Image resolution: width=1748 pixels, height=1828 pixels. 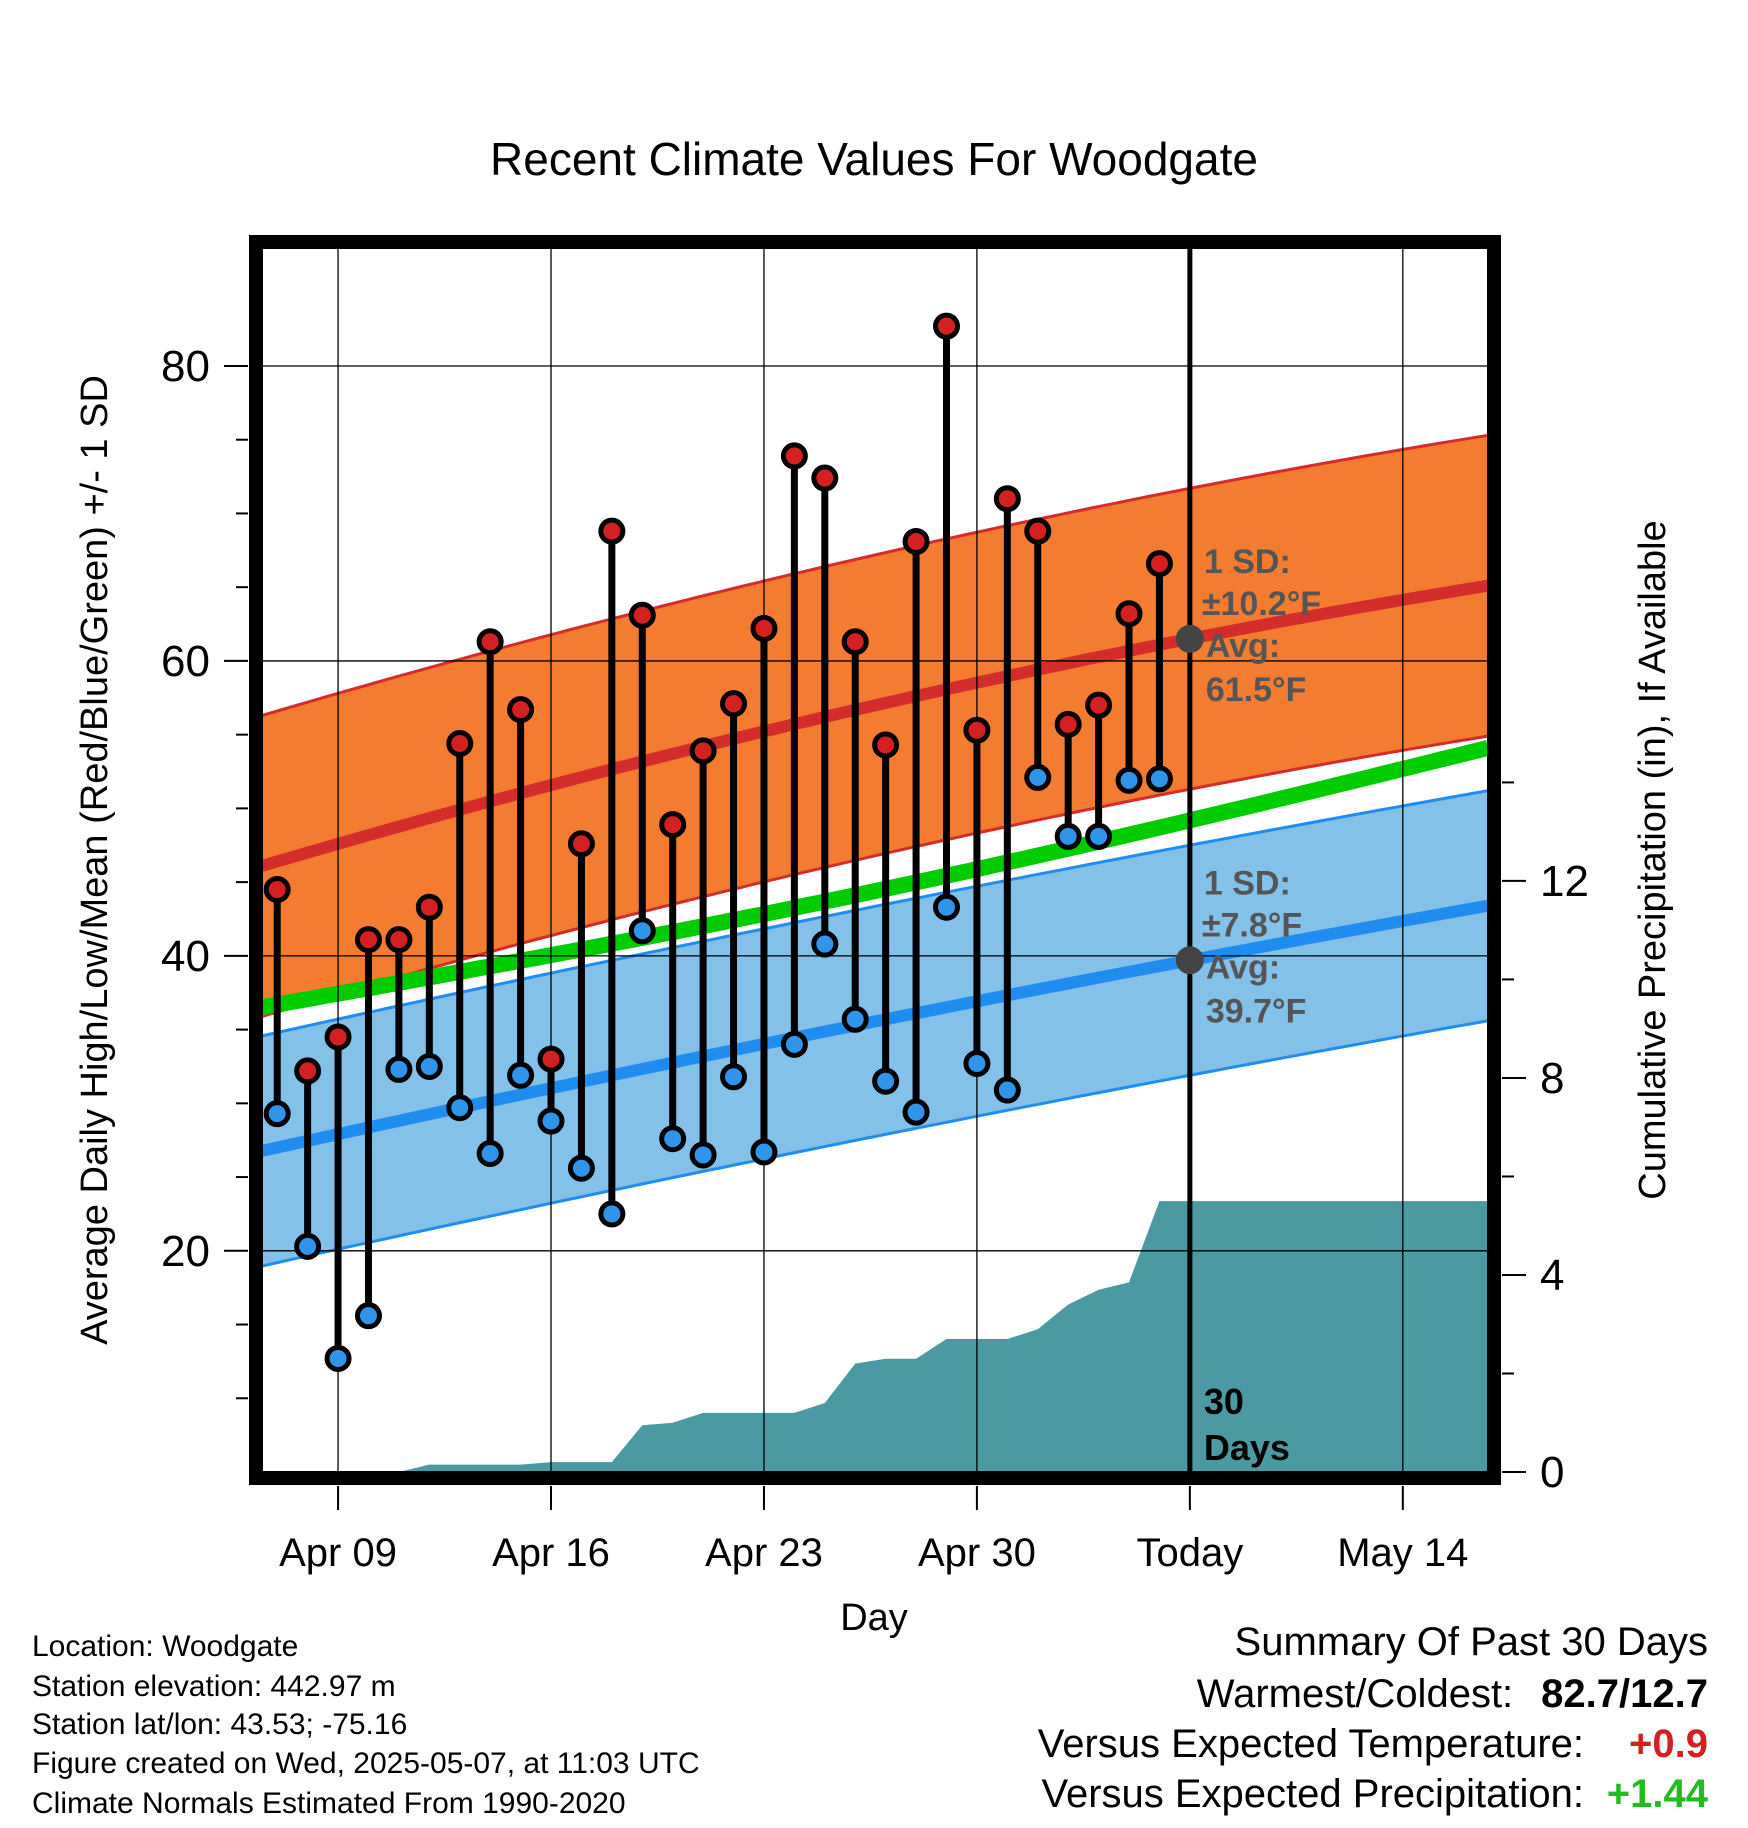 What do you see at coordinates (1247, 1447) in the screenshot?
I see `today-days-label: Days` at bounding box center [1247, 1447].